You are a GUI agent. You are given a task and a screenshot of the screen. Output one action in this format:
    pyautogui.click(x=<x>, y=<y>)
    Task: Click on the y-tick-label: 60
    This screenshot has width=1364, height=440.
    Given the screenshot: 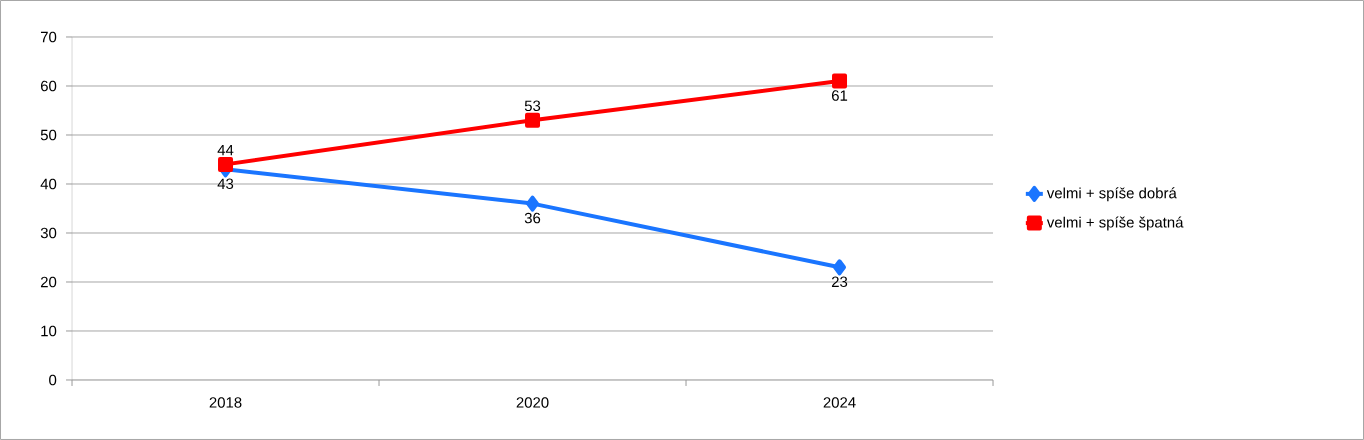 What is the action you would take?
    pyautogui.click(x=48, y=86)
    